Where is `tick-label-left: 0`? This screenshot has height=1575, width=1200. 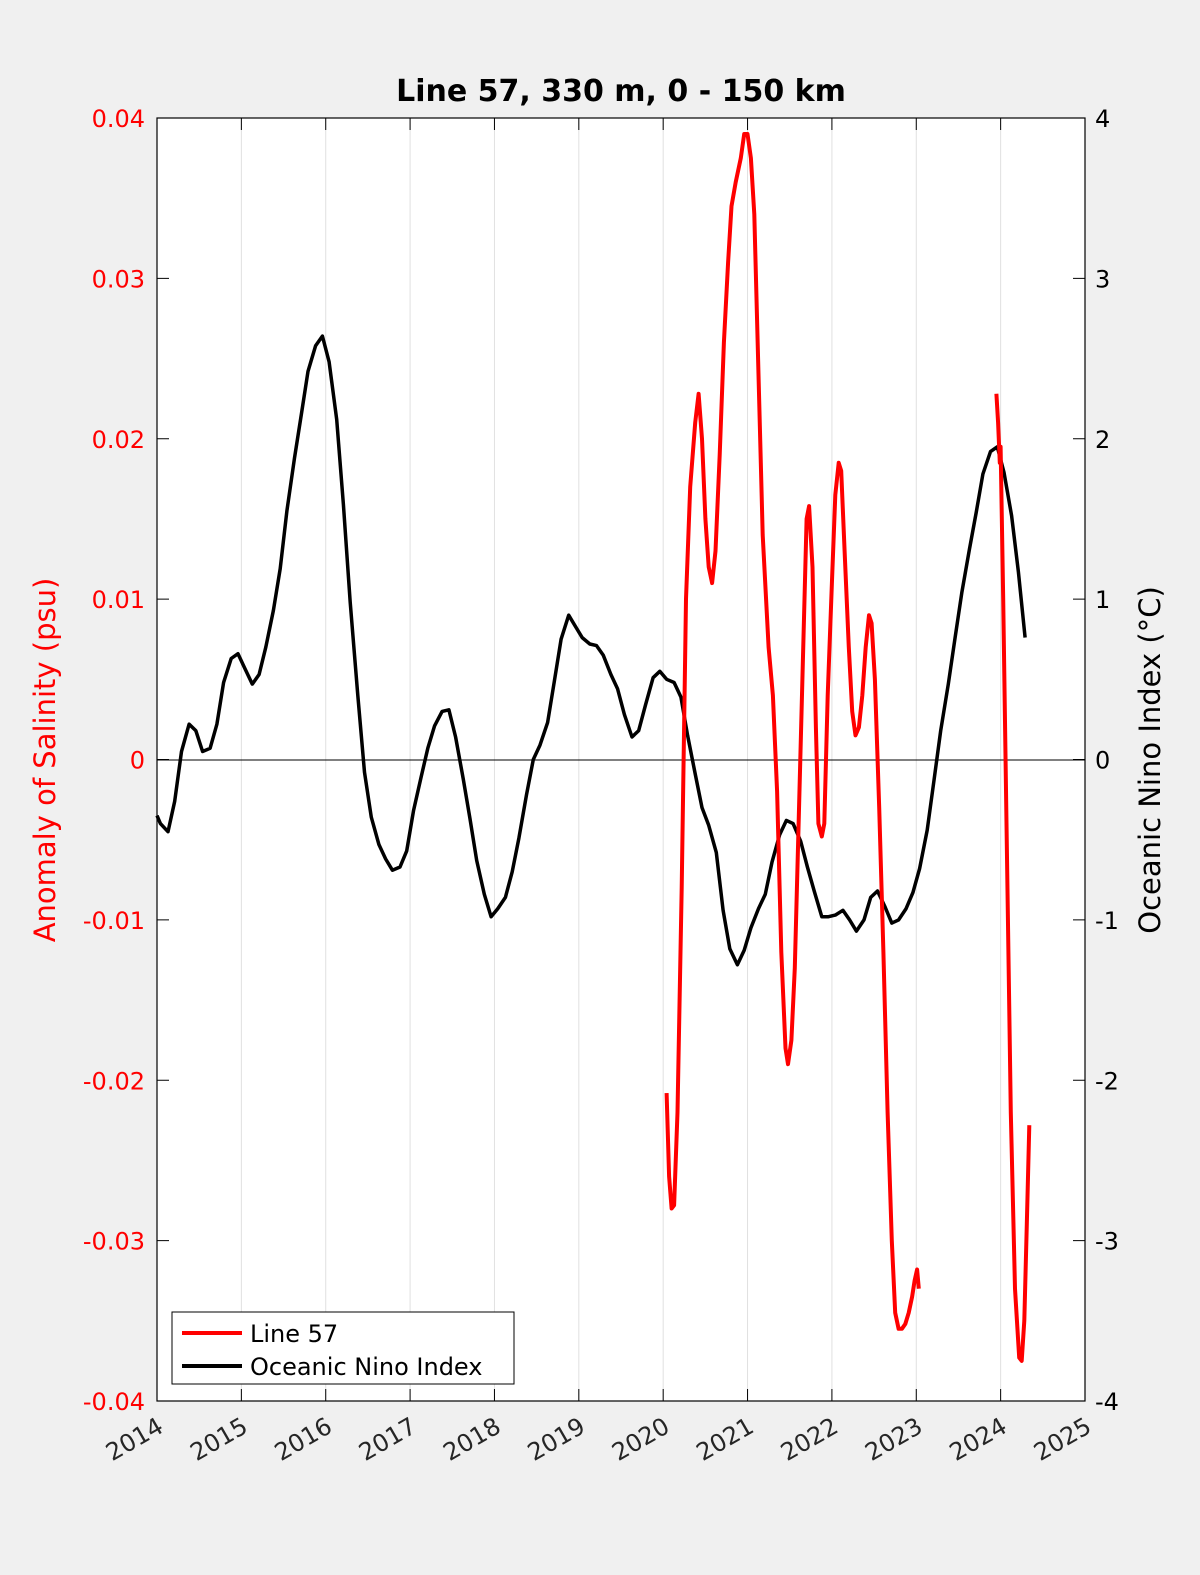
tick-label-left: 0 is located at coordinates (137, 761).